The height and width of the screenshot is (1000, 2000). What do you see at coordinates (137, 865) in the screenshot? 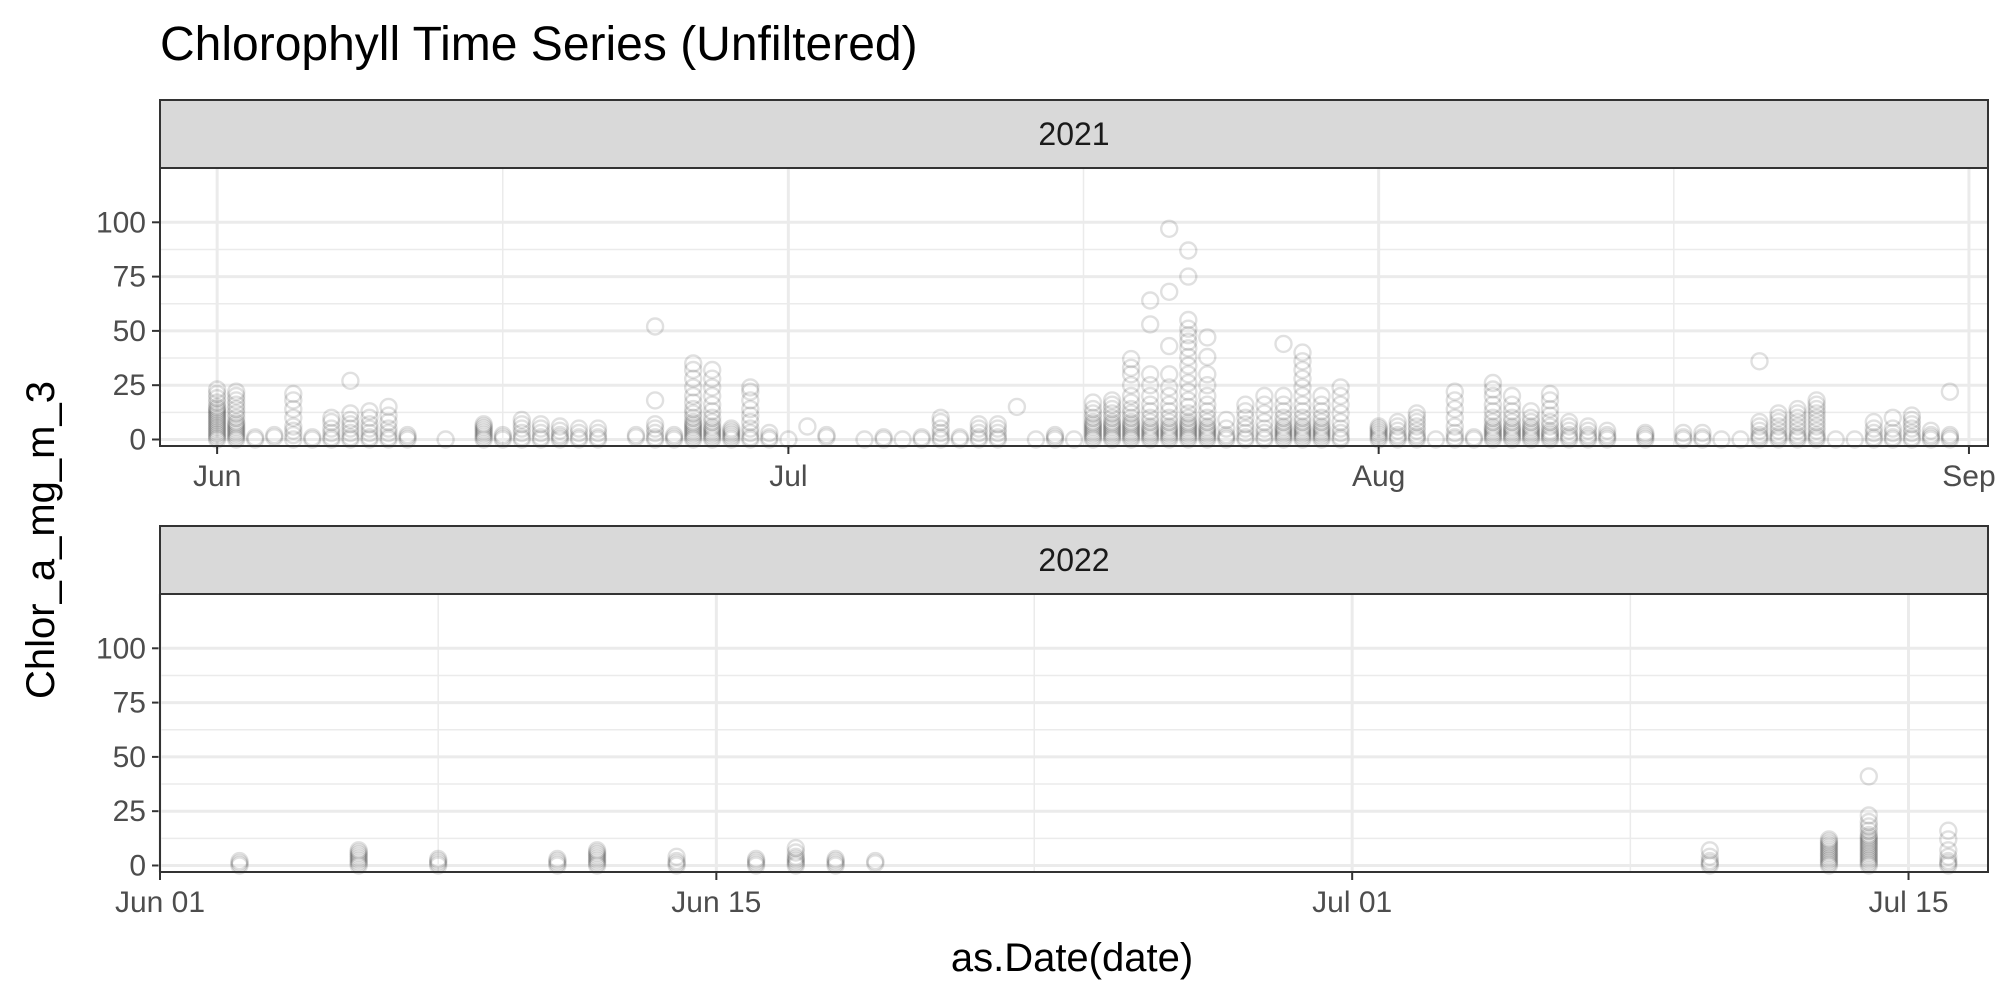
I see `y-tick-label: 0` at bounding box center [137, 865].